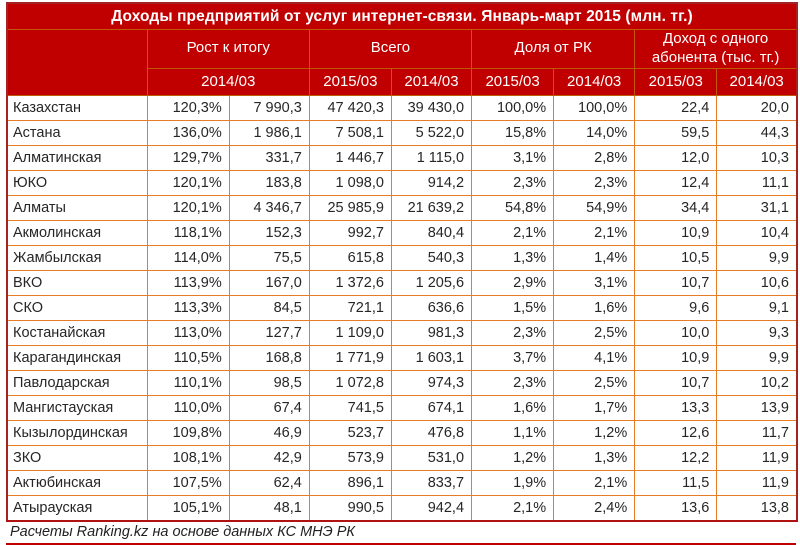  Describe the element at coordinates (594, 132) in the screenshot. I see `value-cell: 14,0%` at that location.